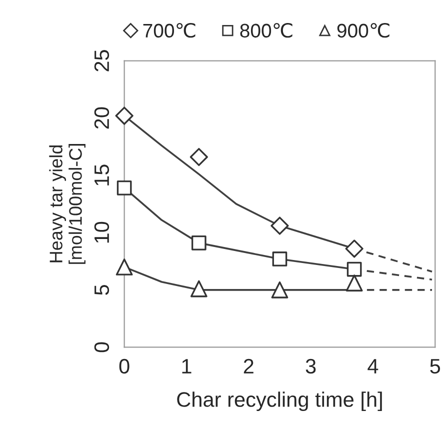  I want to click on x-tick-label: 1, so click(187, 366).